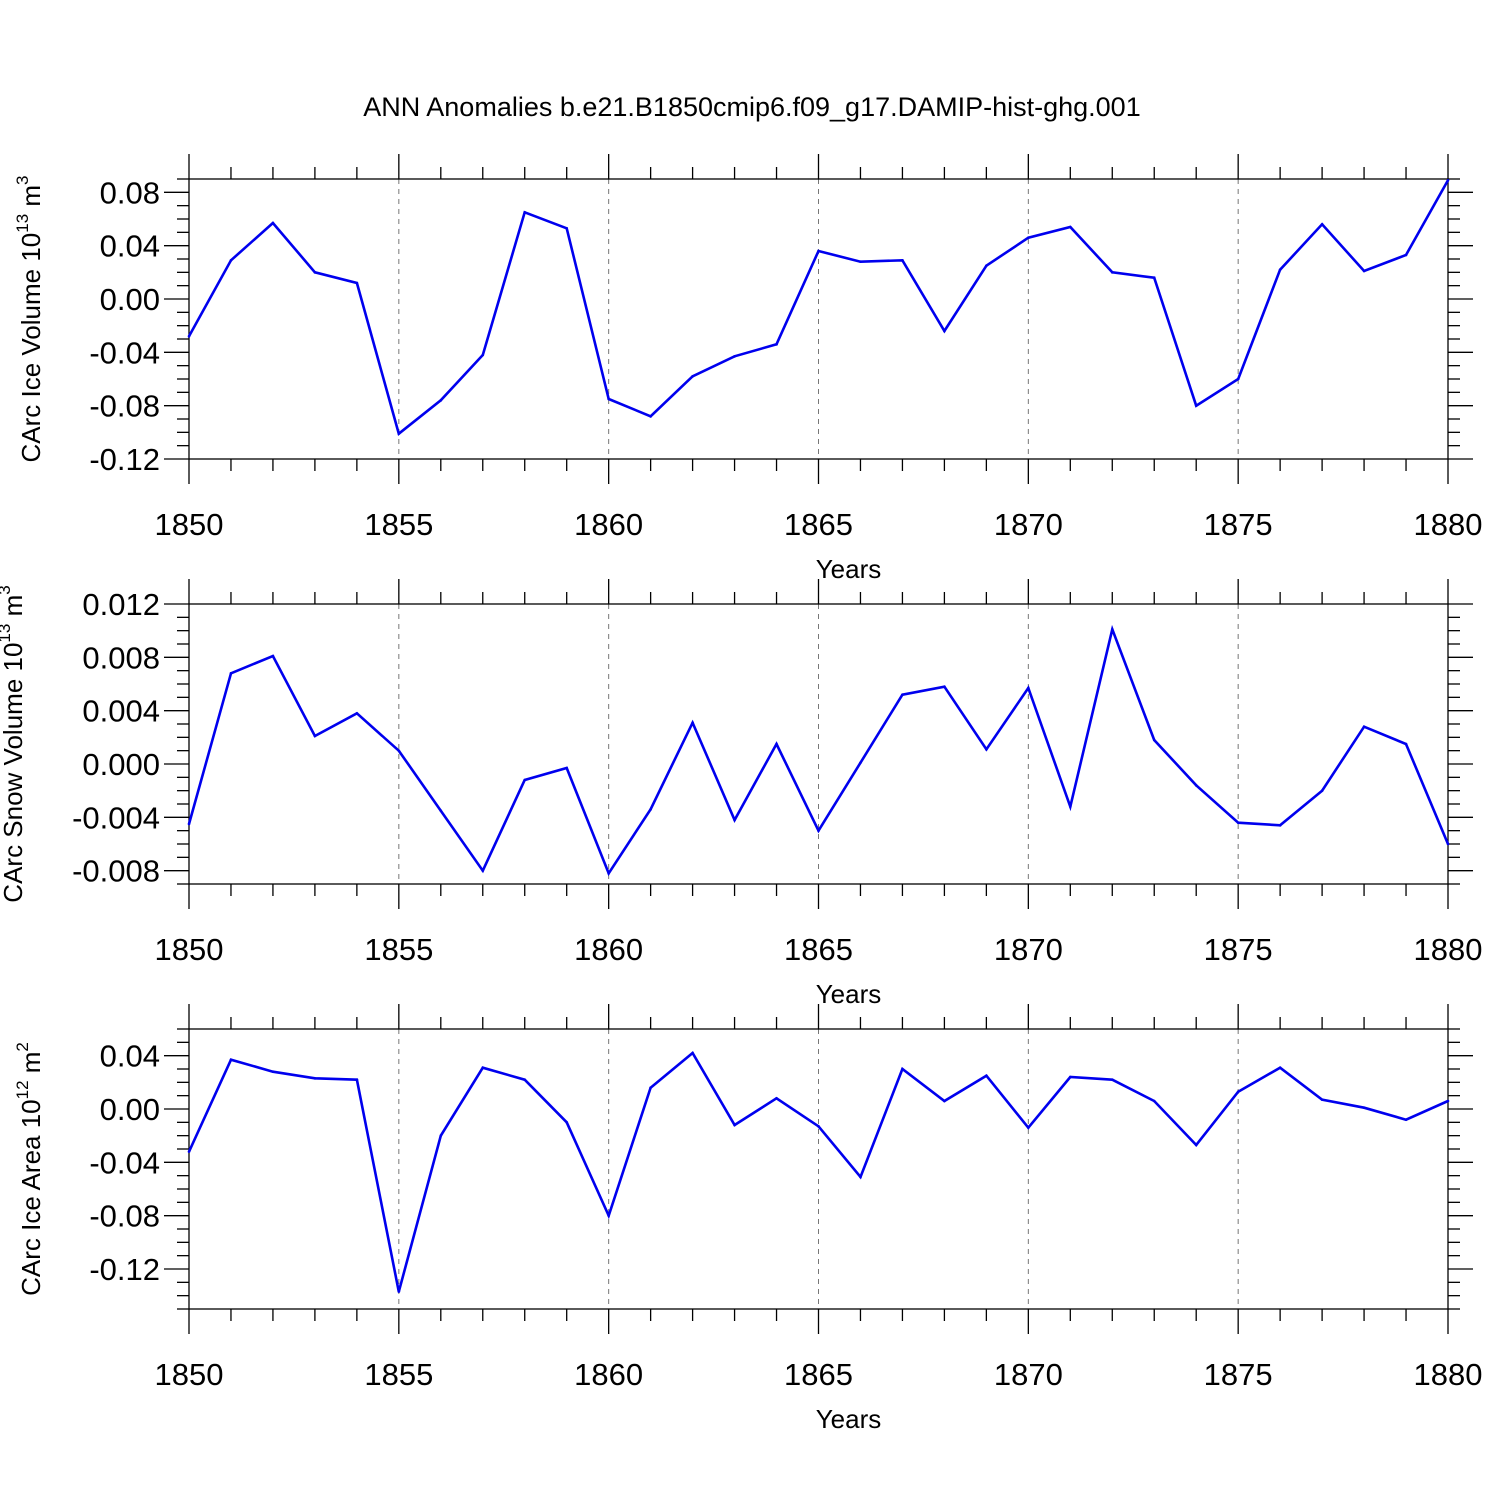 The height and width of the screenshot is (1500, 1500). What do you see at coordinates (130, 1056) in the screenshot?
I see `y-tick-label: 0.04` at bounding box center [130, 1056].